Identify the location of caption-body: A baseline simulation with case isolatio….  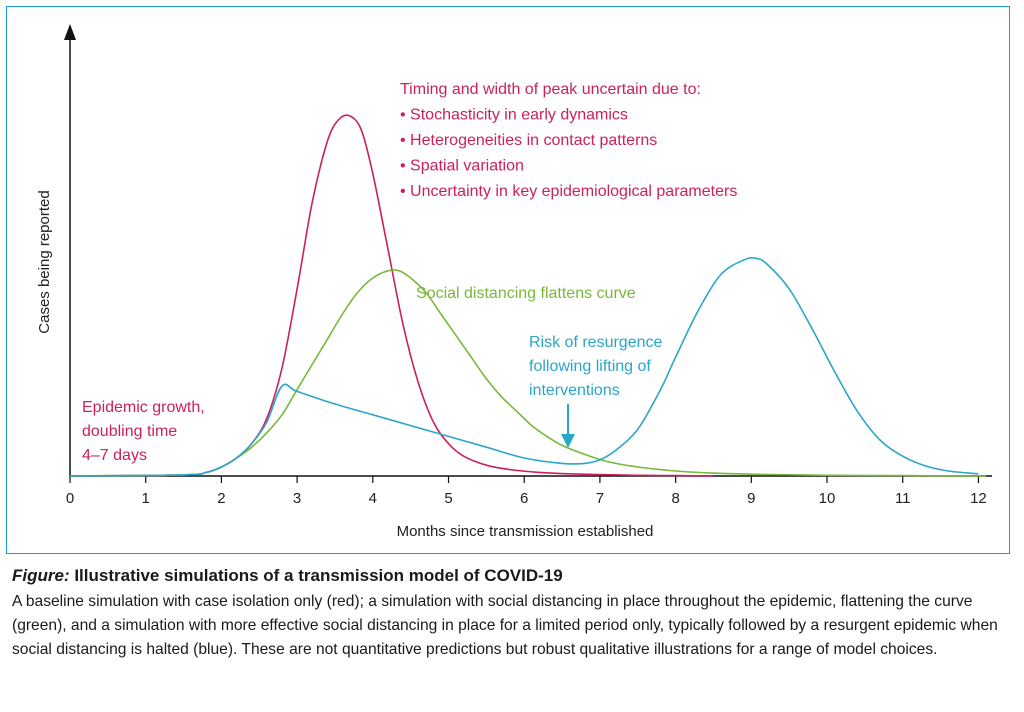
(505, 625).